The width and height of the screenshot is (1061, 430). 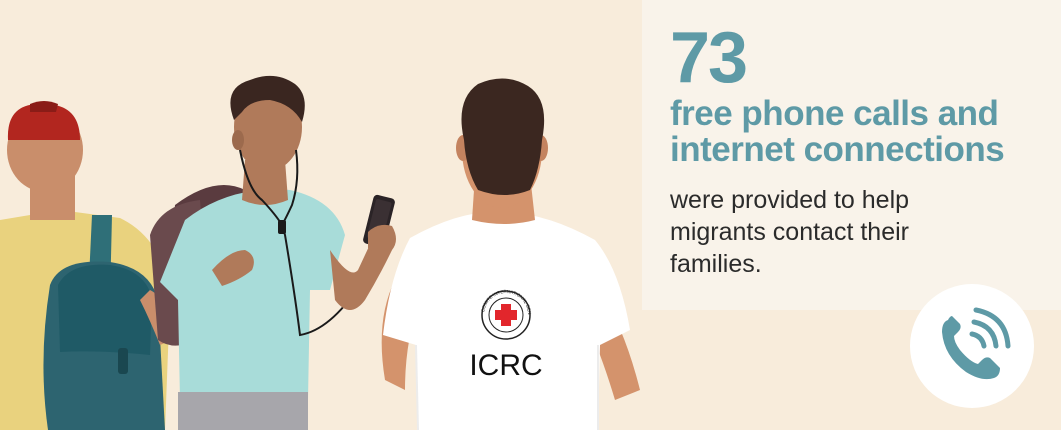 I want to click on phone-call-icon, so click(x=976, y=343).